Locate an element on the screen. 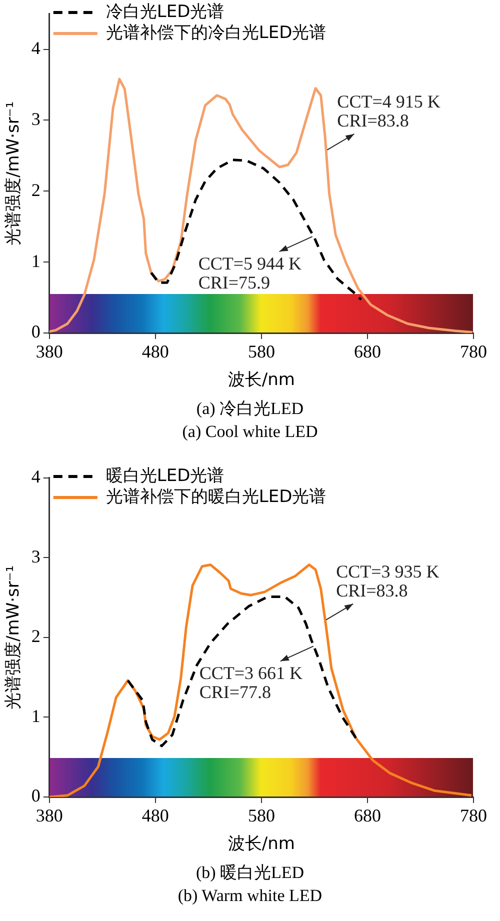  legend-label: 光谱补偿下的冷白光LED光谱 is located at coordinates (216, 32).